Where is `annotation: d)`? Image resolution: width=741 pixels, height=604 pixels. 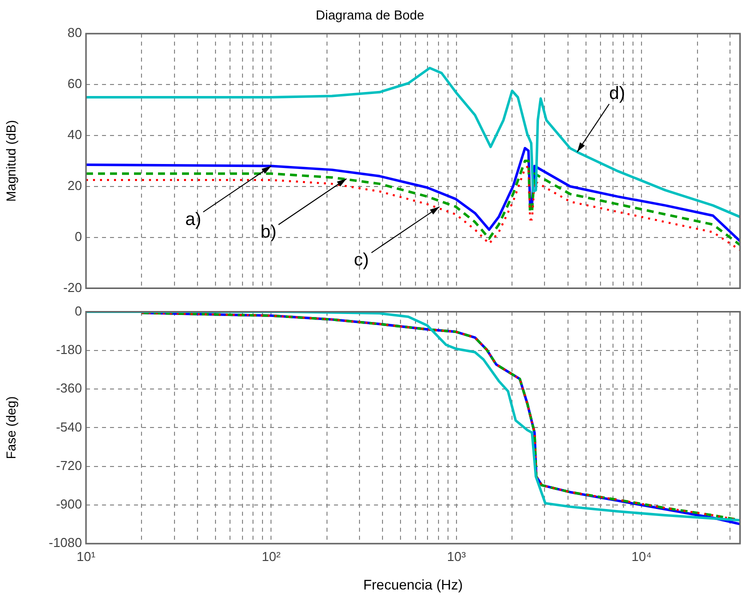 annotation: d) is located at coordinates (617, 92).